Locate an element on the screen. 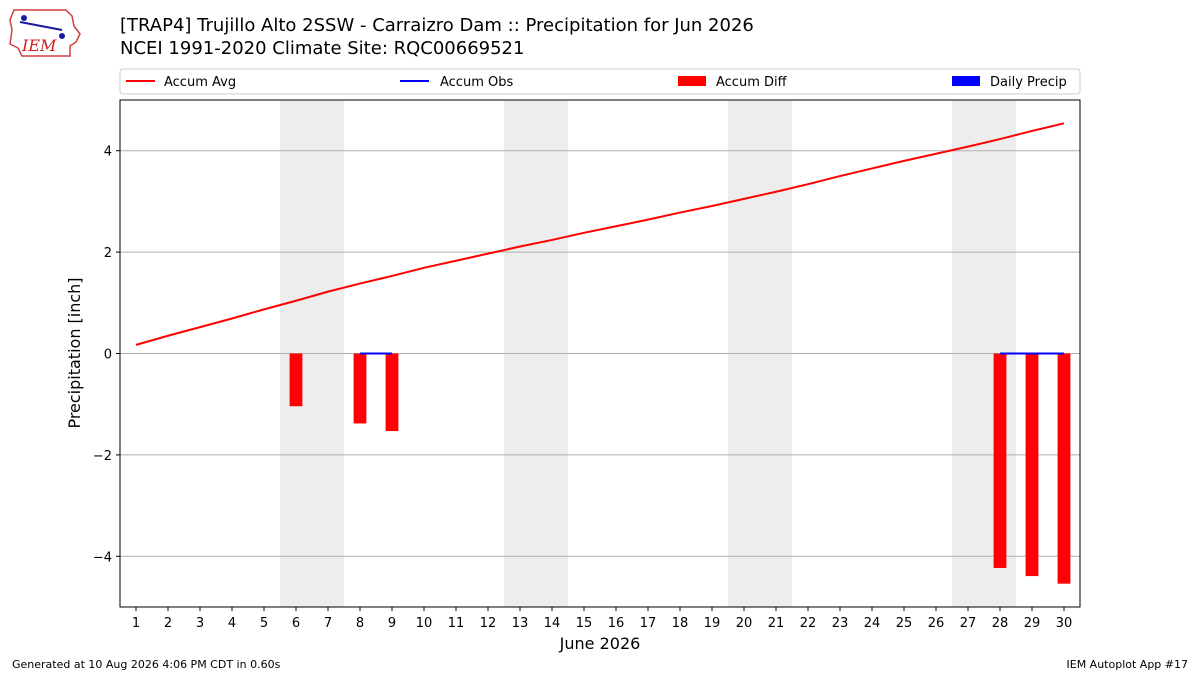  x-tick-label-22: 22 is located at coordinates (808, 623).